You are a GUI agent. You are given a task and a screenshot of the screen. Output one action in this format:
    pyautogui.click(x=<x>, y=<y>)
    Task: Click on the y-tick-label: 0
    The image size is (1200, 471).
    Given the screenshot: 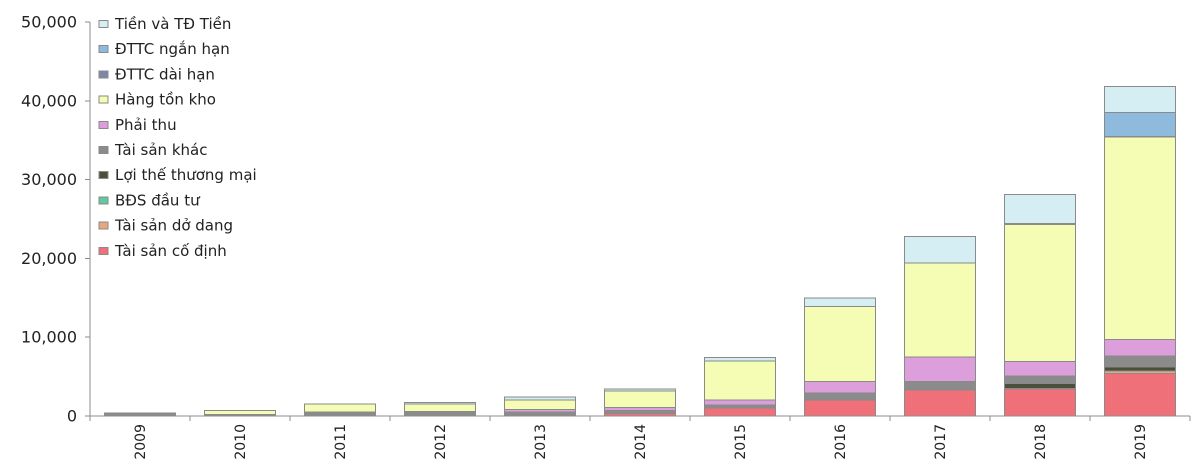 What is the action you would take?
    pyautogui.click(x=72, y=416)
    